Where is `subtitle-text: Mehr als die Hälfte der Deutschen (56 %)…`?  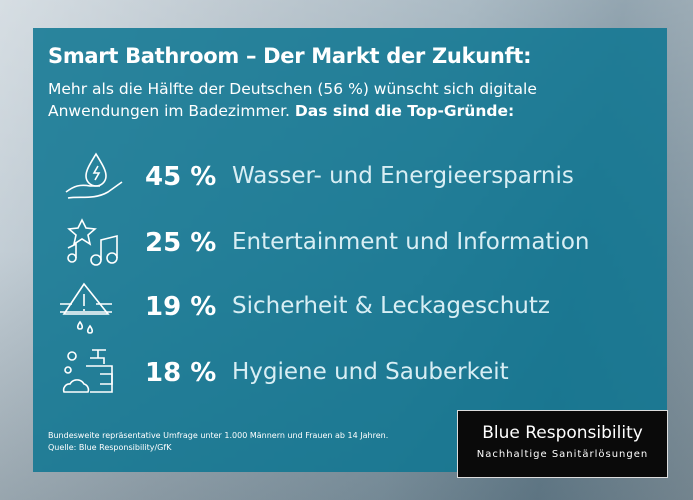
subtitle-text: Mehr als die Hälfte der Deutschen (56 %)… is located at coordinates (292, 100).